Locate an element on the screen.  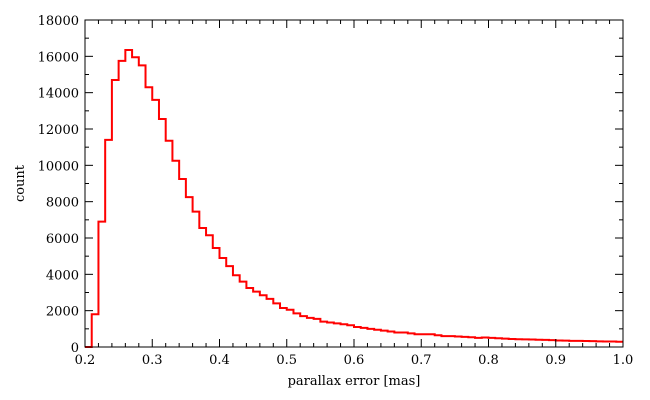
y-tick-label: 6000 is located at coordinates (62, 239).